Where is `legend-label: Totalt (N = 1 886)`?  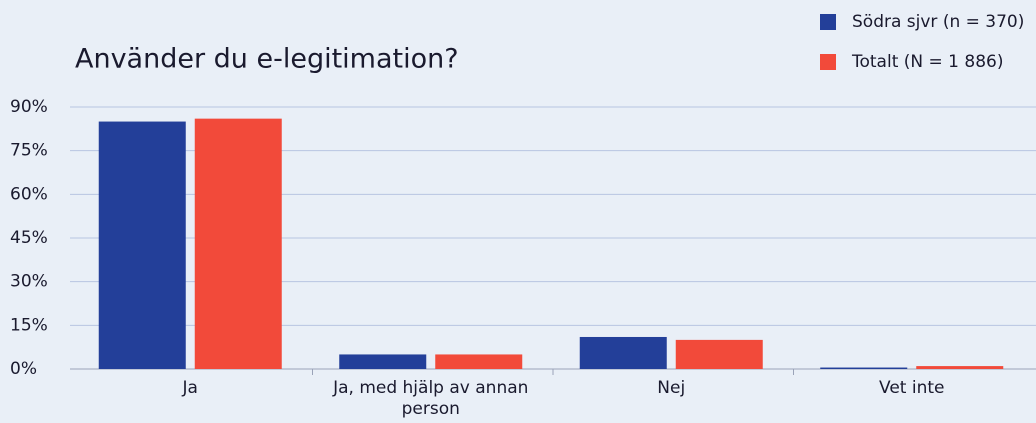 legend-label: Totalt (N = 1 886) is located at coordinates (927, 62).